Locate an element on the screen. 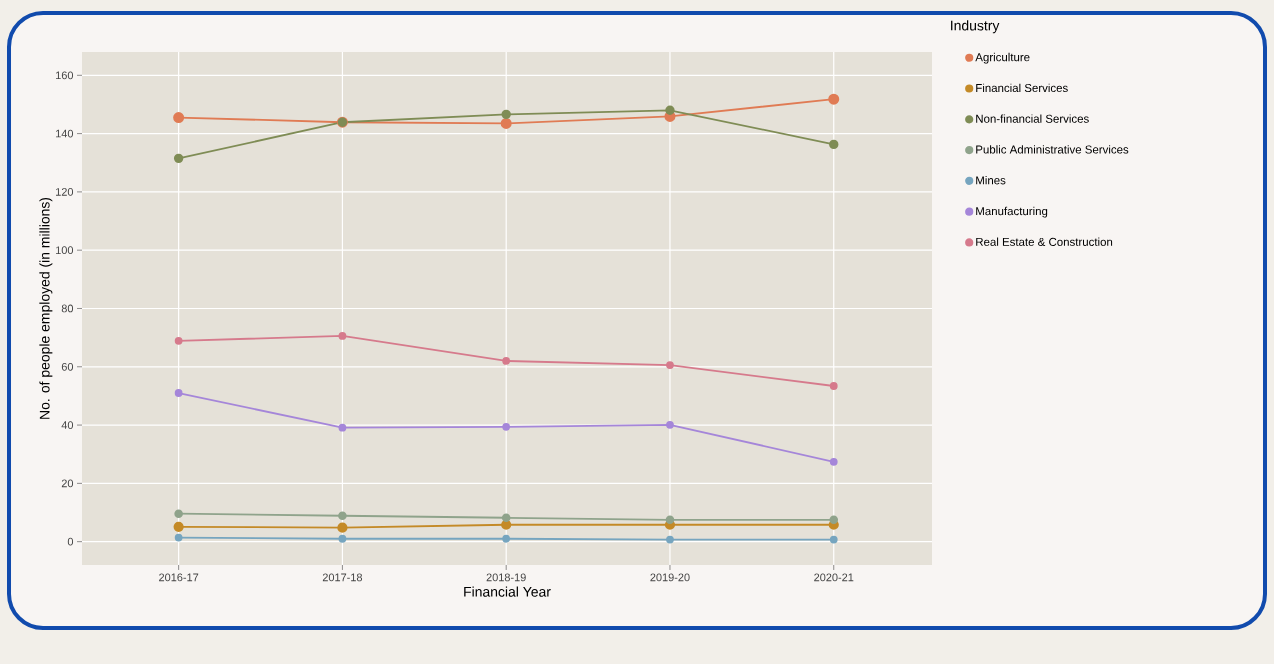 Image resolution: width=1274 pixels, height=664 pixels. y-tick-label: 100 is located at coordinates (65, 250).